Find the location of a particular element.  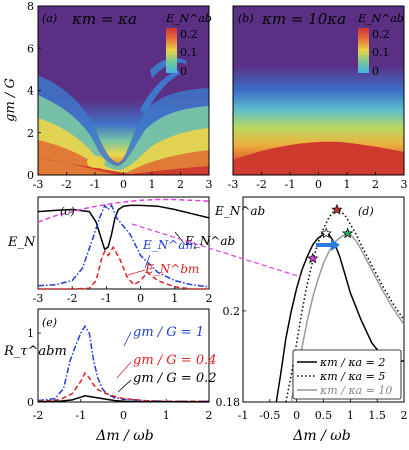

series-c is located at coordinates (123, 244).